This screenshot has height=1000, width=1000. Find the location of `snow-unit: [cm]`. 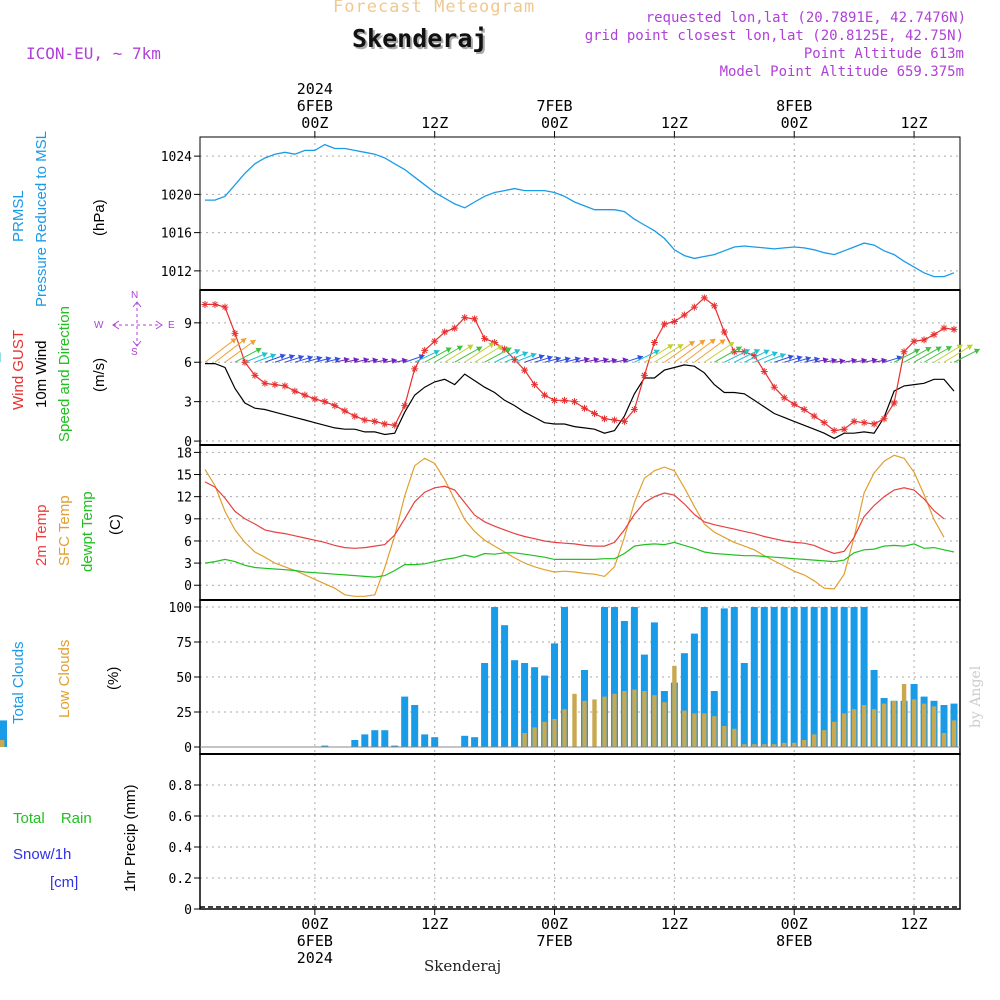

snow-unit: [cm] is located at coordinates (64, 882).